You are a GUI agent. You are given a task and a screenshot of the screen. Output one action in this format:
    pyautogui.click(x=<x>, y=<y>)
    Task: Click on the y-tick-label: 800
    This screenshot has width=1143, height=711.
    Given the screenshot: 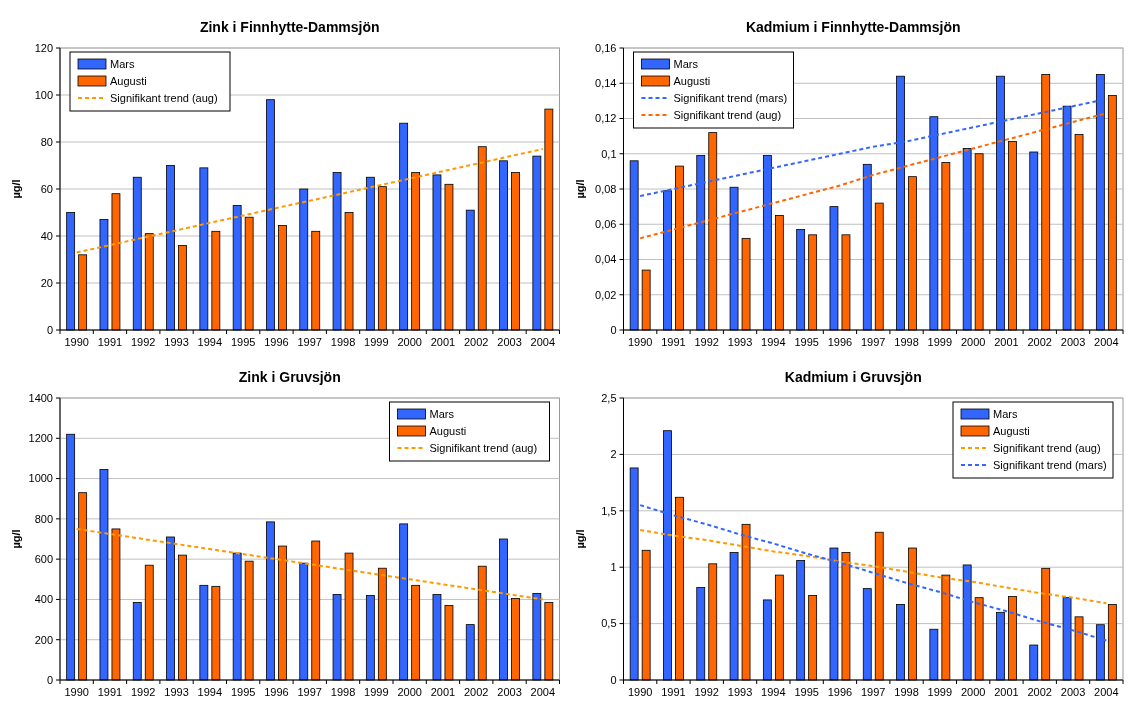 What is the action you would take?
    pyautogui.click(x=43, y=518)
    